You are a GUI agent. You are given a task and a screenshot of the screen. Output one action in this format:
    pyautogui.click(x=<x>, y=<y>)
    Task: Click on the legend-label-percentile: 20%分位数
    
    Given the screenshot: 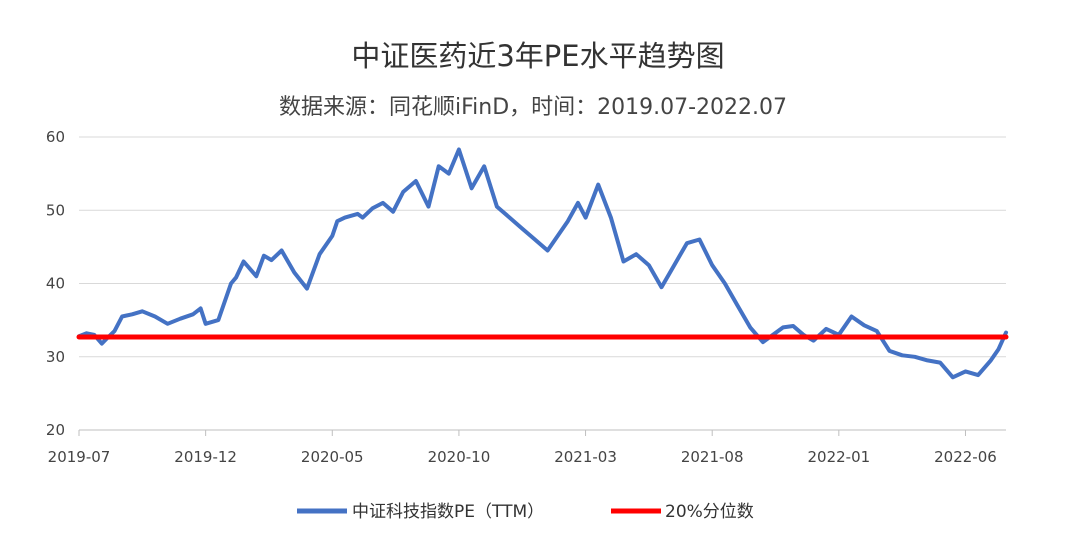 What is the action you would take?
    pyautogui.click(x=709, y=512)
    